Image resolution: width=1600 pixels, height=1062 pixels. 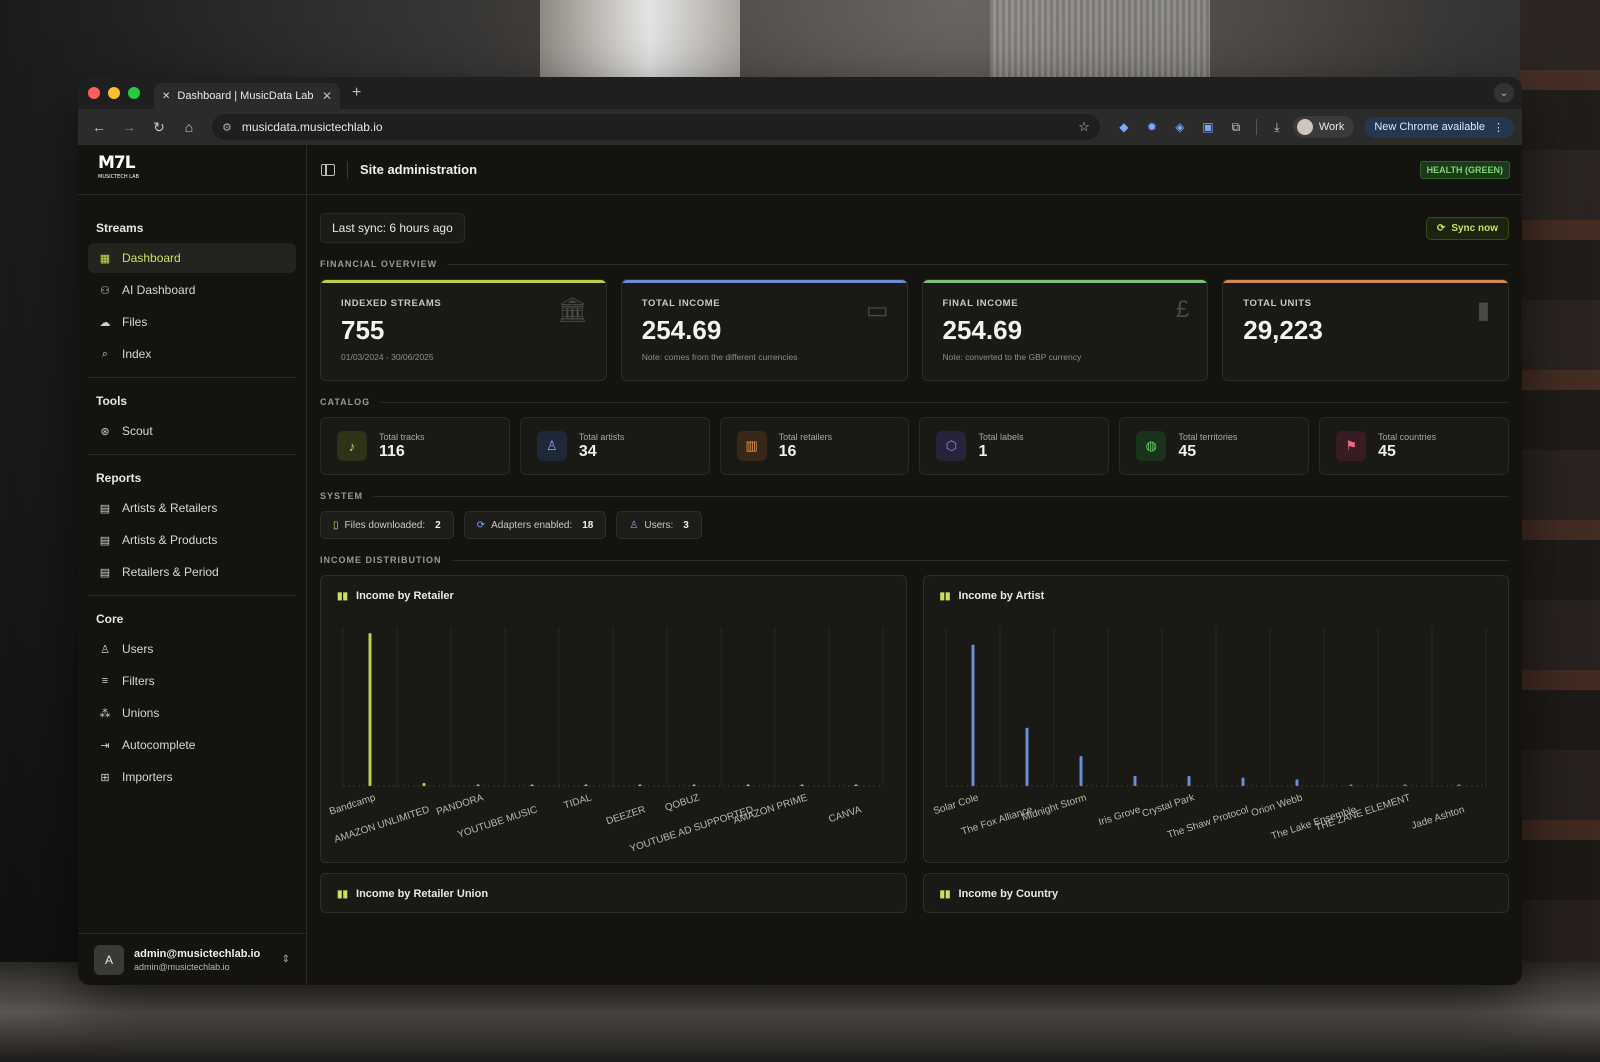 What do you see at coordinates (247, 96) in the screenshot?
I see `browser-tab: ✕ Dashboard | MusicData Lab ✕` at bounding box center [247, 96].